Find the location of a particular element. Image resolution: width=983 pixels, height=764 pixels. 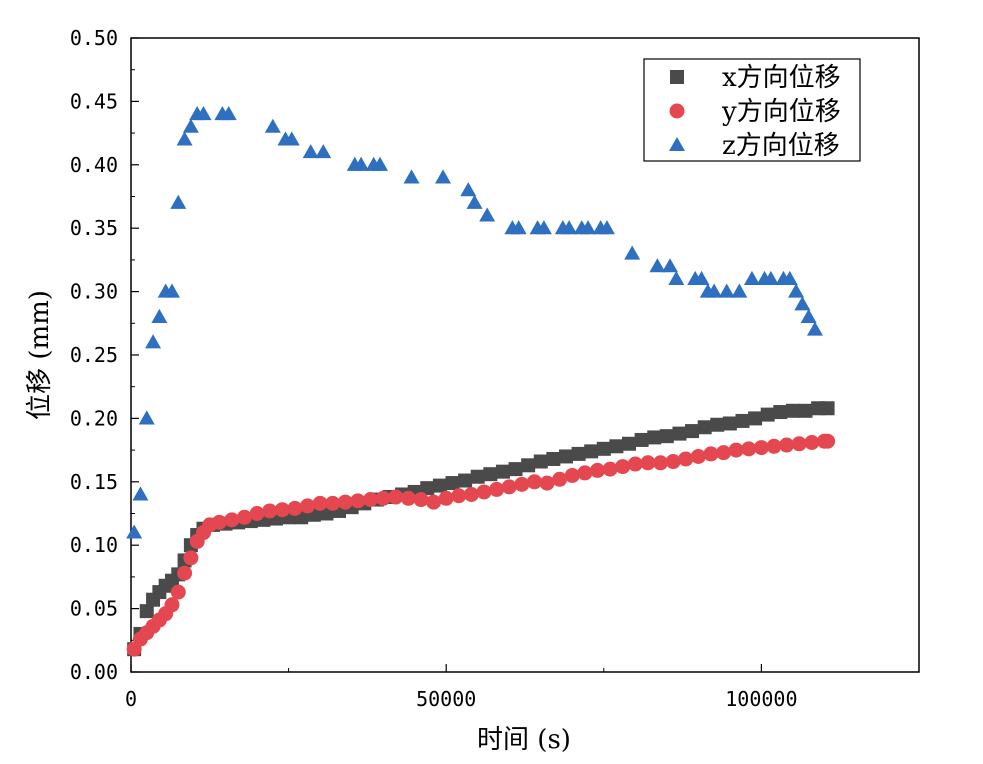

y-tick-label: 0.25 is located at coordinates (94, 355).